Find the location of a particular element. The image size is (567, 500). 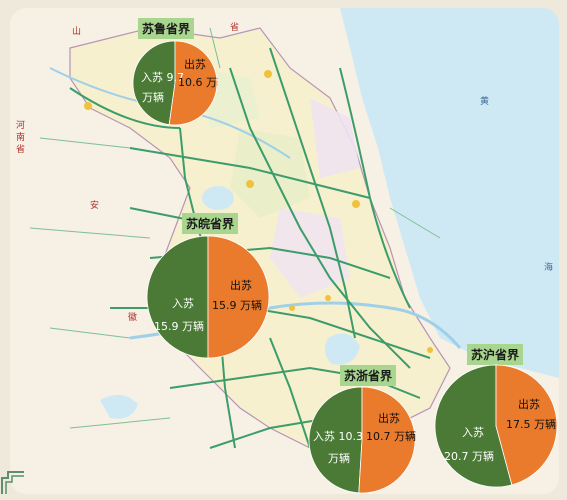

pie-su-wan-in-label: 入苏 is located at coordinates (183, 303).